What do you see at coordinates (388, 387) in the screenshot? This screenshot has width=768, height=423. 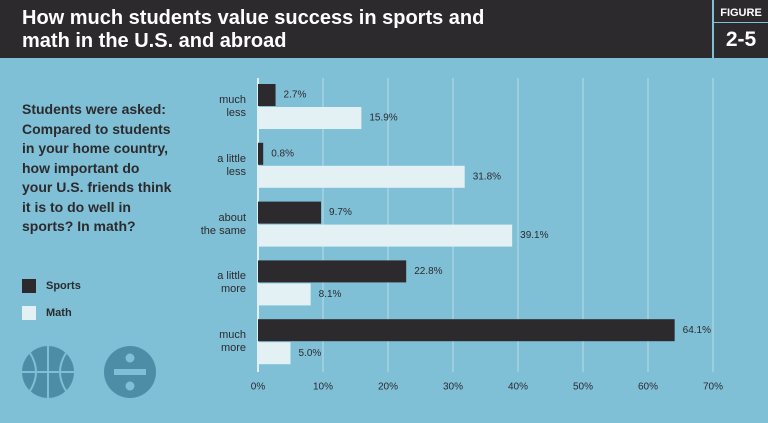 I see `x-tick-label: 20%` at bounding box center [388, 387].